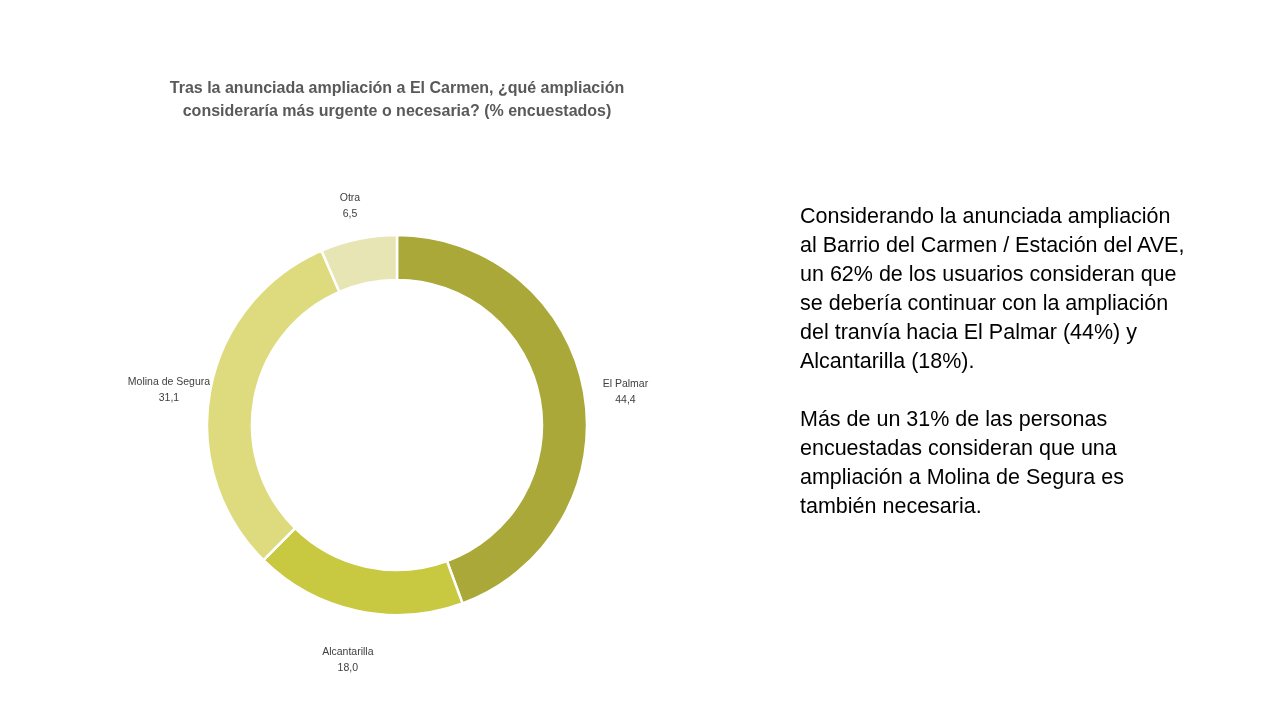  What do you see at coordinates (350, 196) in the screenshot?
I see `slice-label: Otra` at bounding box center [350, 196].